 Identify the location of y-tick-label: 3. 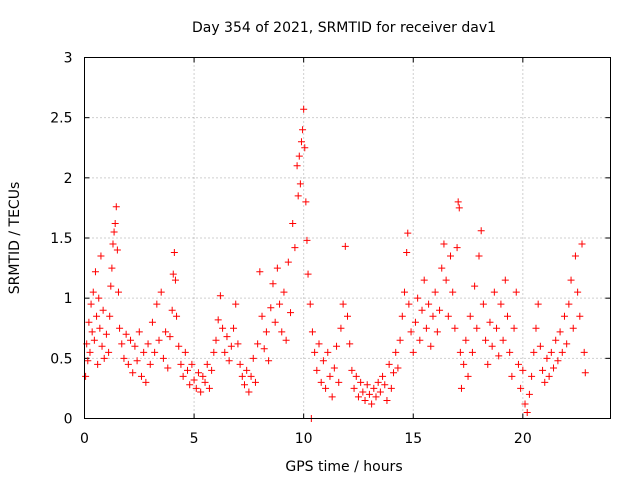
(68, 59).